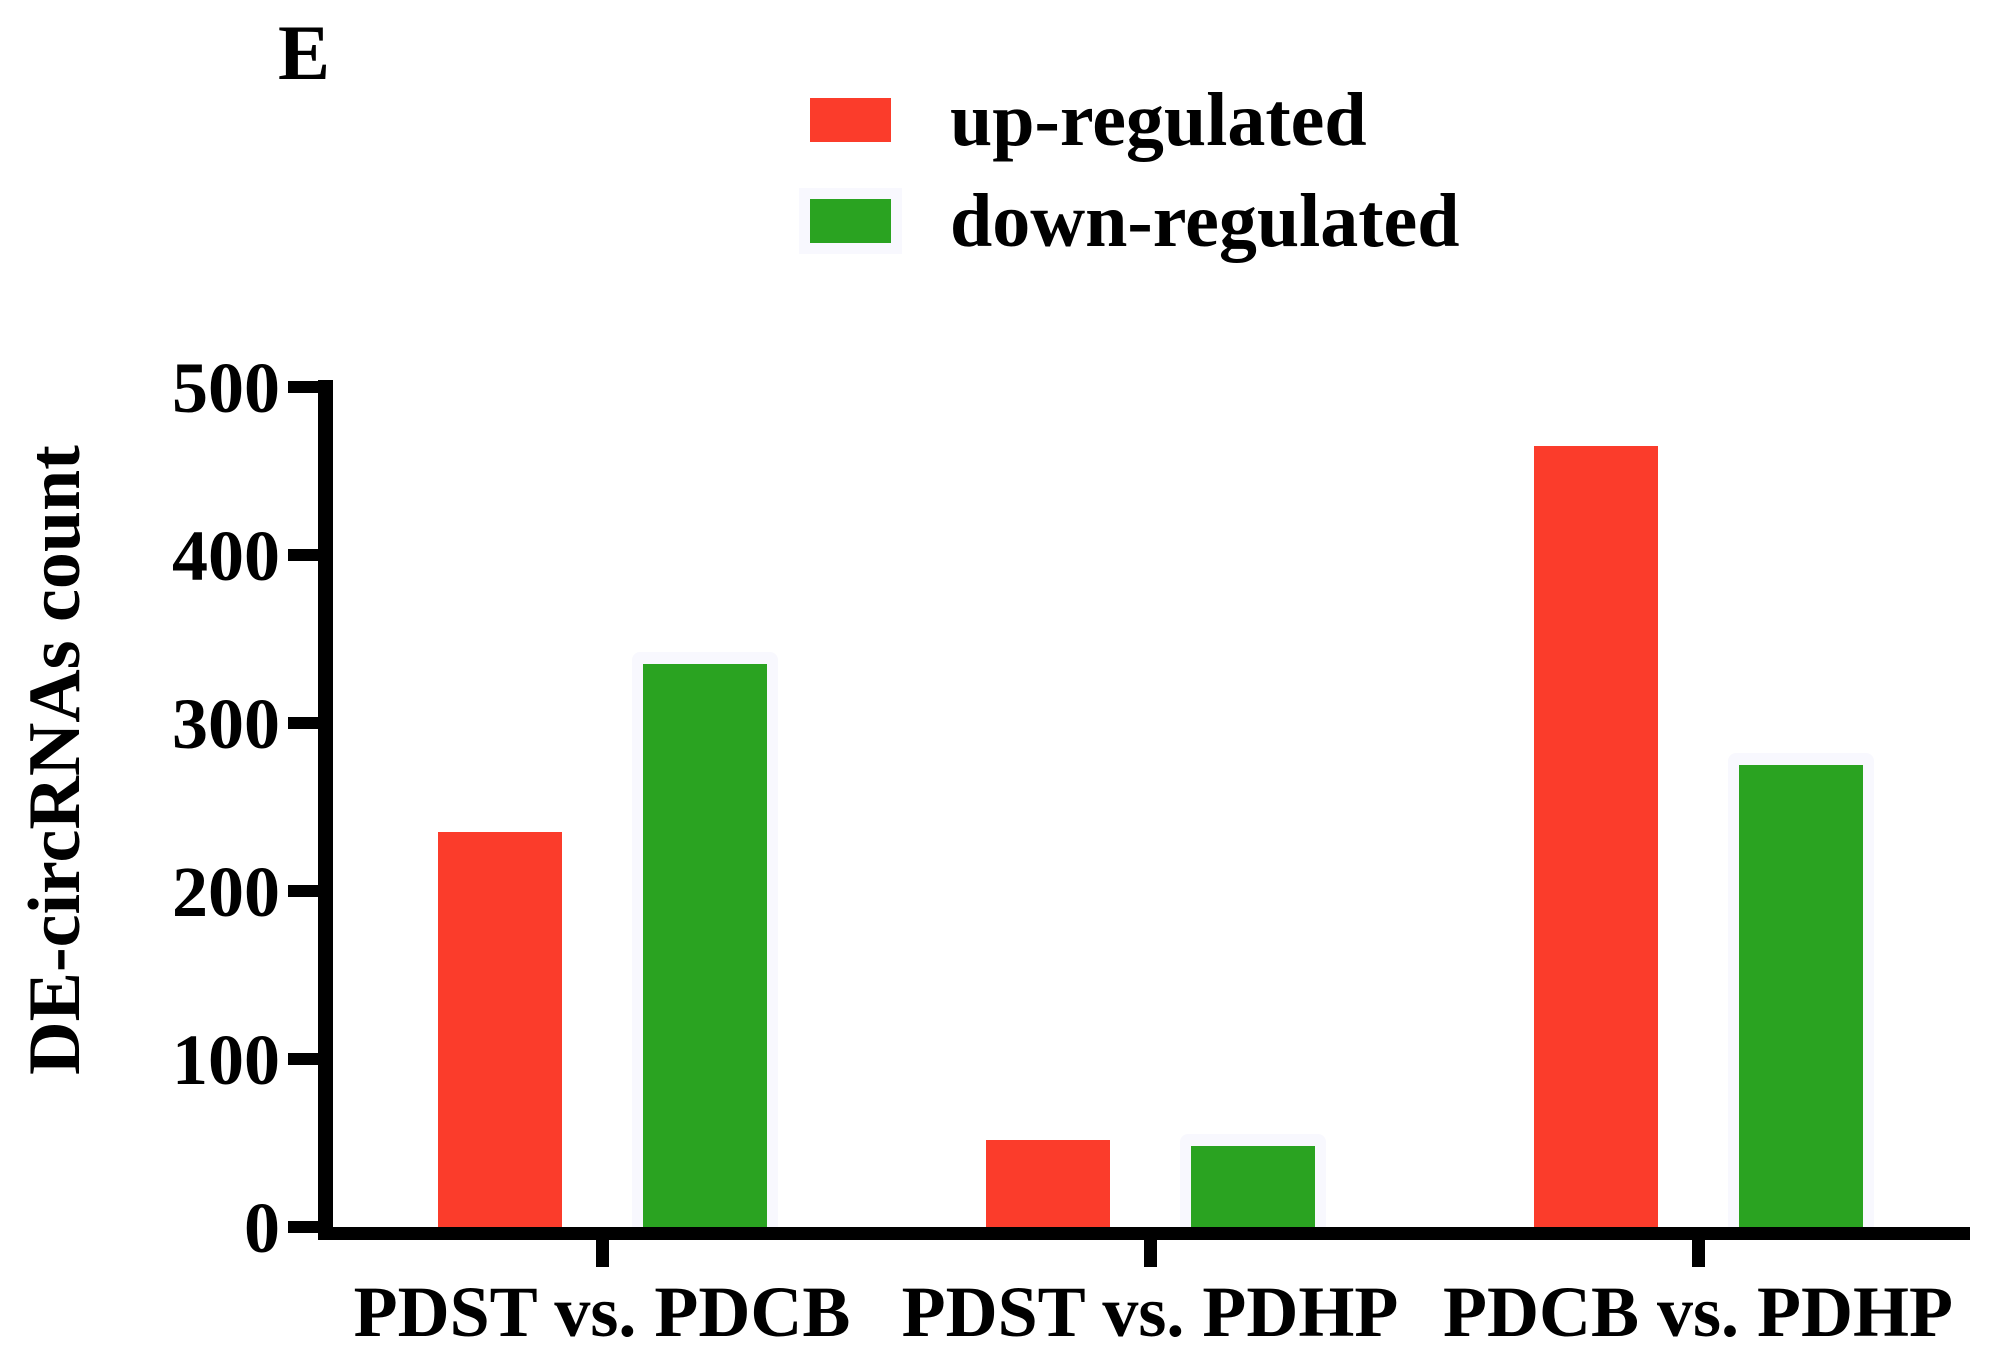 The width and height of the screenshot is (1992, 1364). Describe the element at coordinates (1144, 1233) in the screenshot. I see `x-axis-line` at that location.